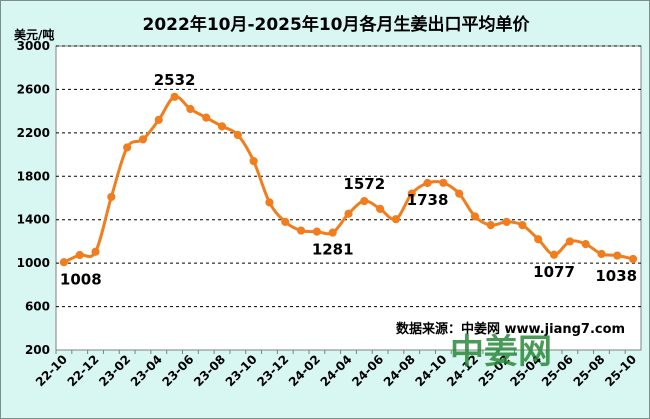 This screenshot has height=419, width=650. Describe the element at coordinates (616, 276) in the screenshot. I see `data-label: 1038` at that location.